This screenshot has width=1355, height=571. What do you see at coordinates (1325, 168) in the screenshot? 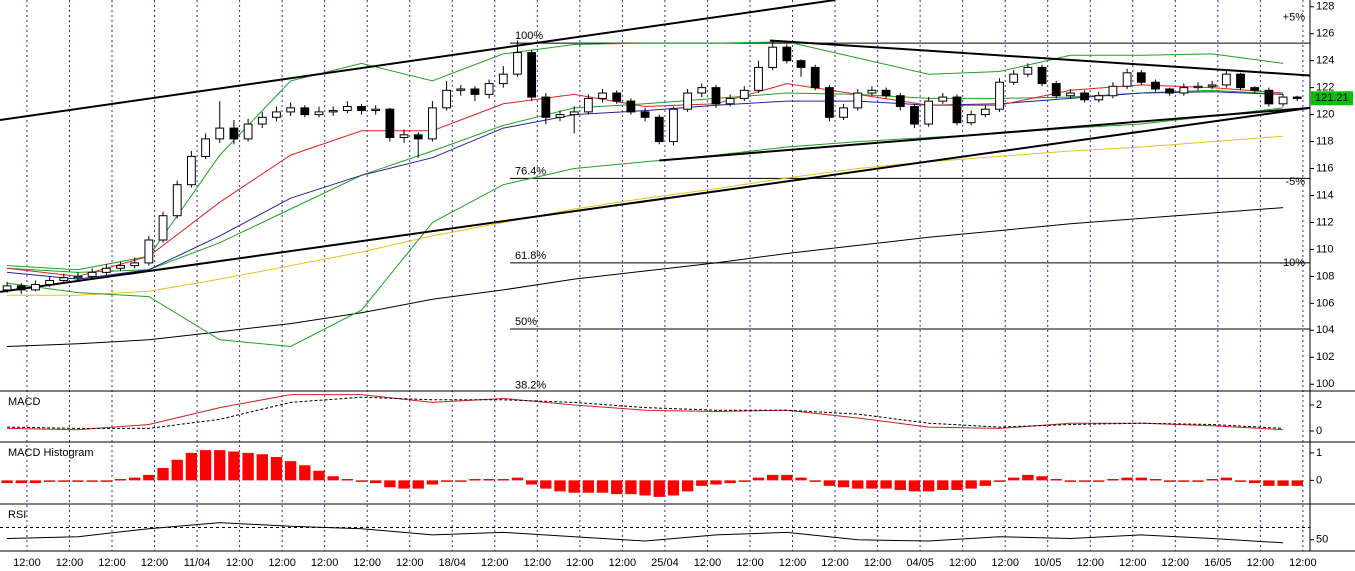
I see `y-tick-label: 116` at bounding box center [1325, 168].